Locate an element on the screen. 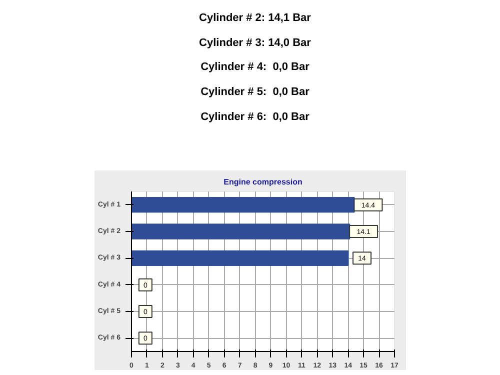  text: Cylinder # 5: 0,0 Bar is located at coordinates (255, 92).